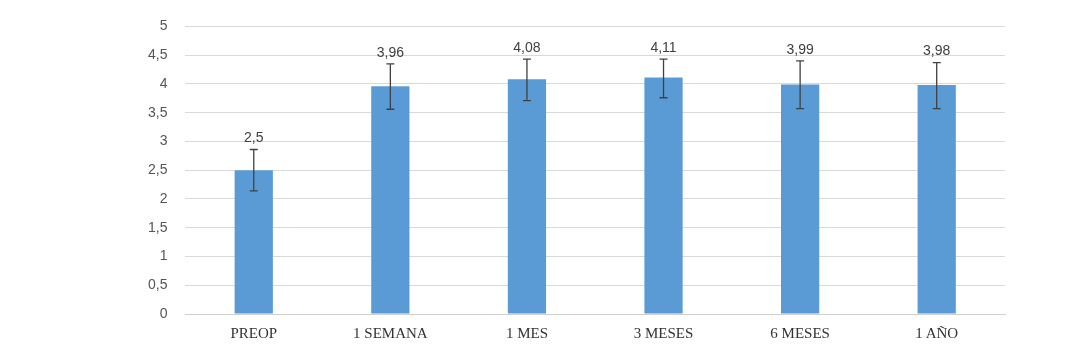 The height and width of the screenshot is (358, 1065). I want to click on data-label: 2,5, so click(254, 137).